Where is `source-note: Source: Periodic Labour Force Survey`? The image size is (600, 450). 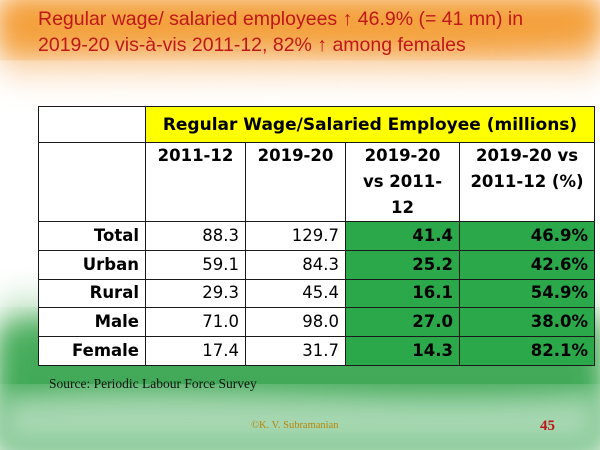 source-note: Source: Periodic Labour Force Survey is located at coordinates (153, 383).